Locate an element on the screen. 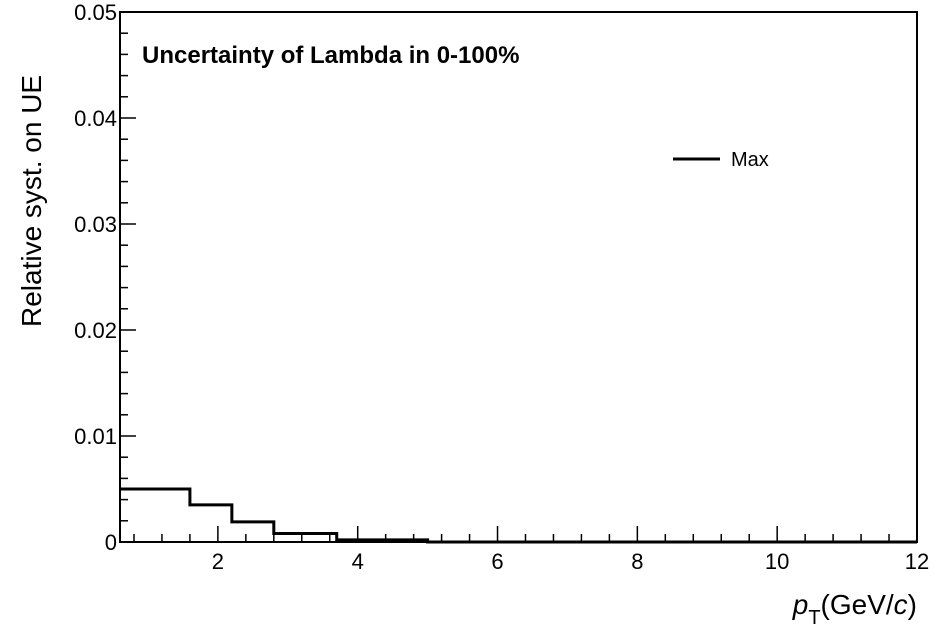 This screenshot has height=638, width=945. x-tick-label: 6 is located at coordinates (497, 561).